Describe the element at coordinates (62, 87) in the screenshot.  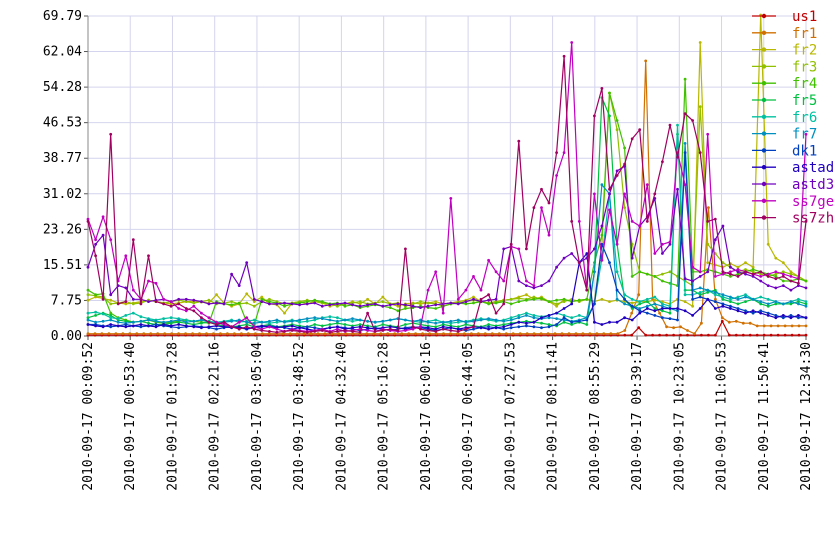
I see `y-tick-label: 54.28` at that location.